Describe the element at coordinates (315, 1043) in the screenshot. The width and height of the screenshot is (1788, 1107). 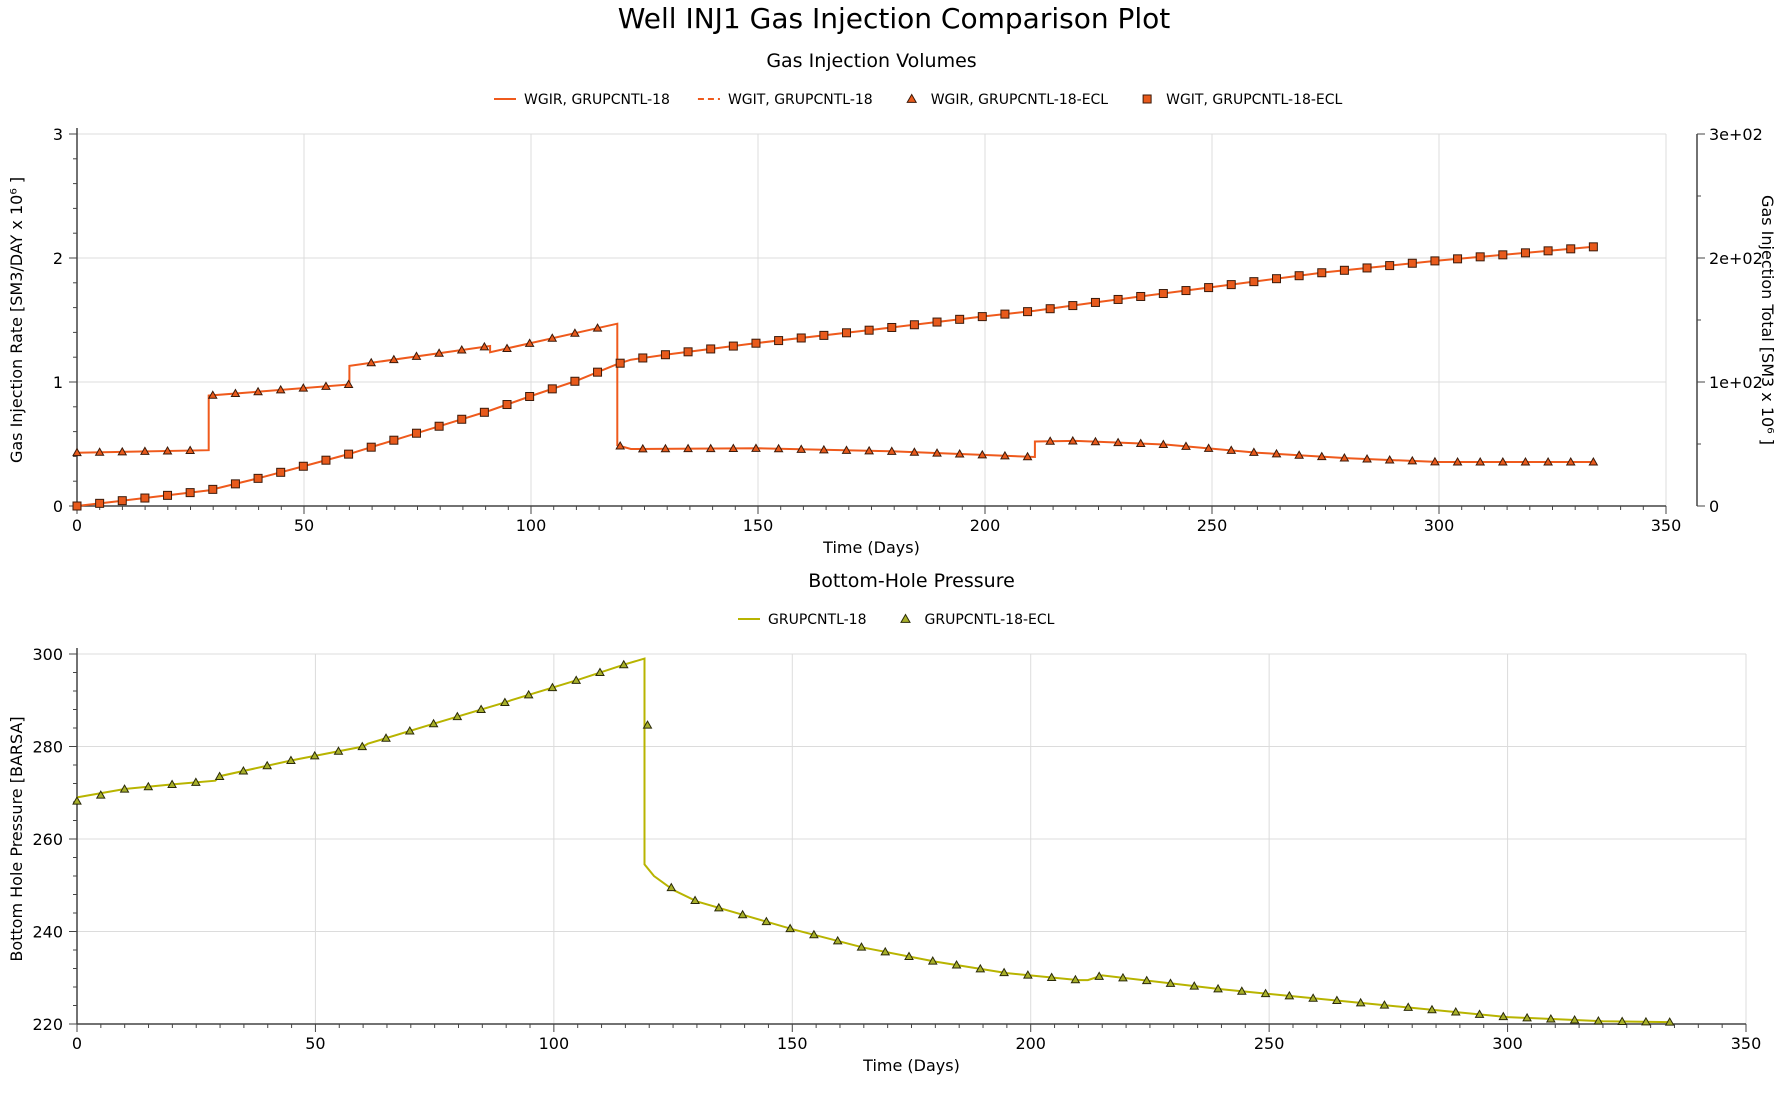
I see `x-tick-label: 50` at that location.